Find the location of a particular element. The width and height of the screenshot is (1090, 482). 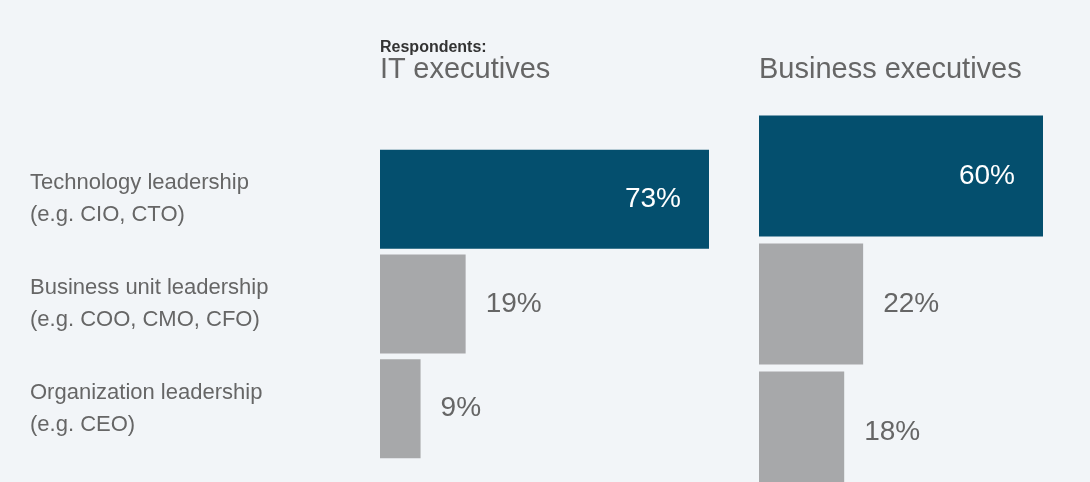

y-tick-label: Technology leadership (e.g. CIO, CTO) is located at coordinates (139, 198).